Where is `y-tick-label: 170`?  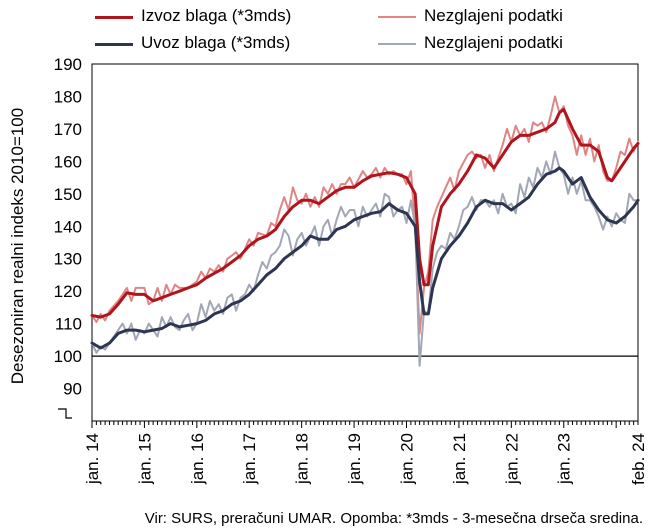
y-tick-label: 170 is located at coordinates (68, 129).